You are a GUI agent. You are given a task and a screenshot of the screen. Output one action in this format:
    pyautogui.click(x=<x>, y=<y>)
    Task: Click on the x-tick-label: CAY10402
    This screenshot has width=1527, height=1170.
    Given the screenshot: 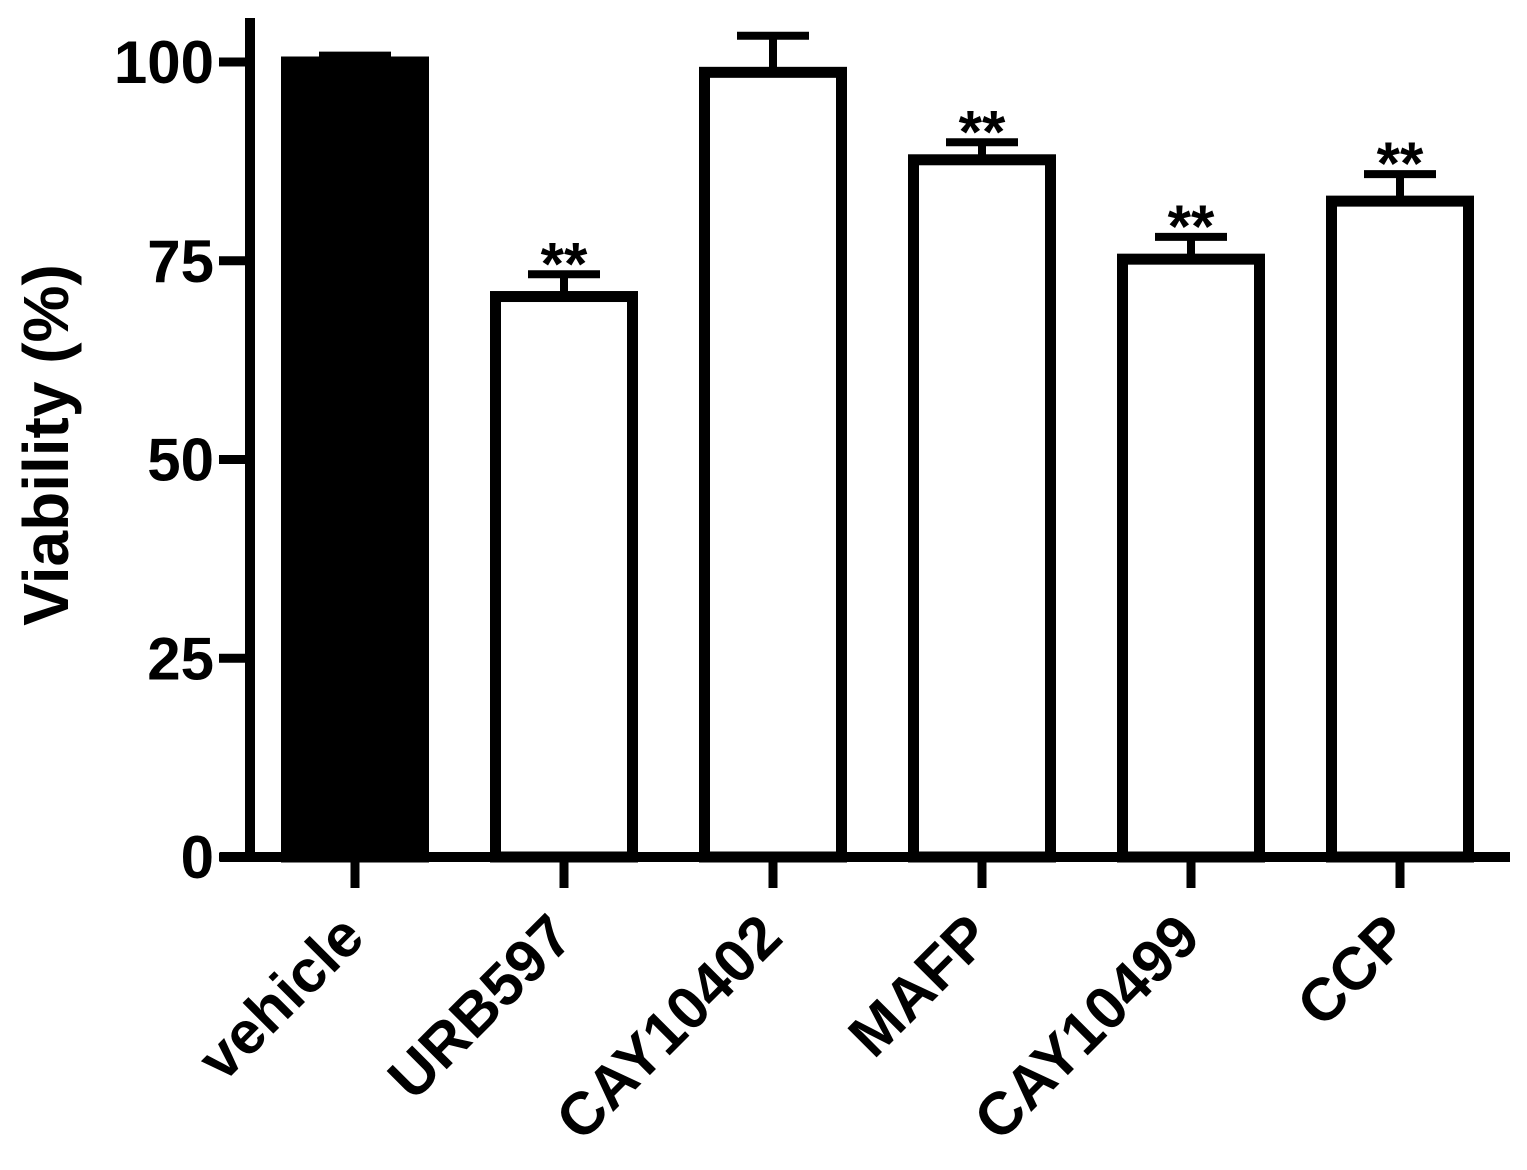 What is the action you would take?
    pyautogui.click(x=668, y=1027)
    